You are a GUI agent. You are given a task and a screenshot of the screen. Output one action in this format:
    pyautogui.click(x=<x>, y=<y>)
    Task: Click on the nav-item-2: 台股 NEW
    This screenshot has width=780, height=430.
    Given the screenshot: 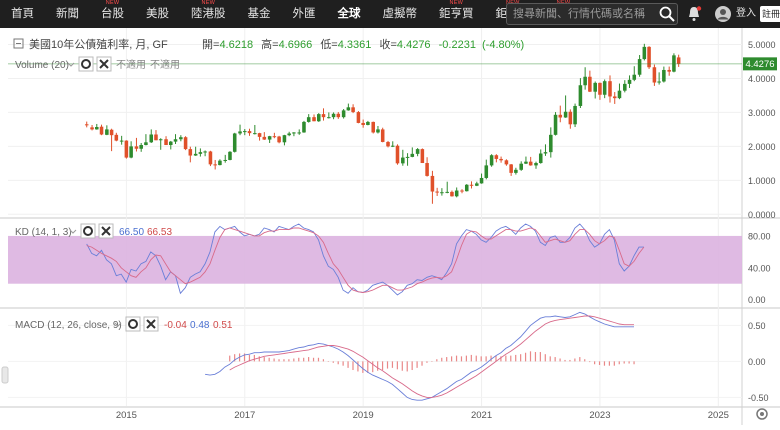 What is the action you would take?
    pyautogui.click(x=112, y=14)
    